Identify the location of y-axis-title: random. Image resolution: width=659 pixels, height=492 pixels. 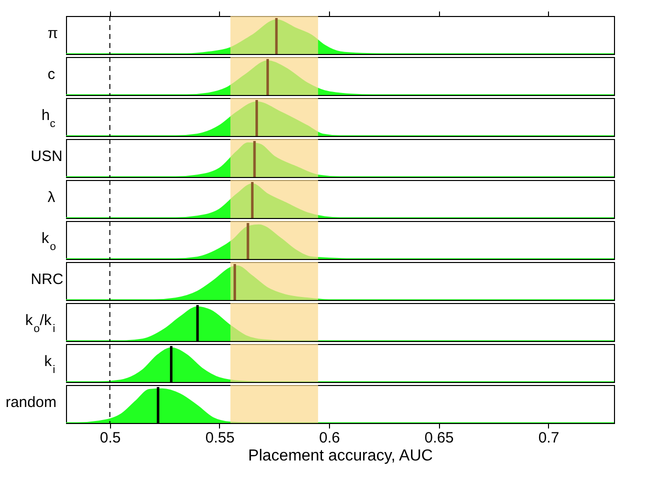
(31, 402).